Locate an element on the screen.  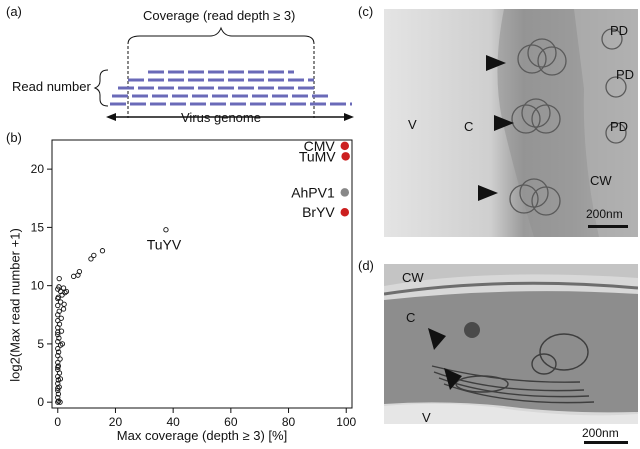
reads is located at coordinates (231, 88).